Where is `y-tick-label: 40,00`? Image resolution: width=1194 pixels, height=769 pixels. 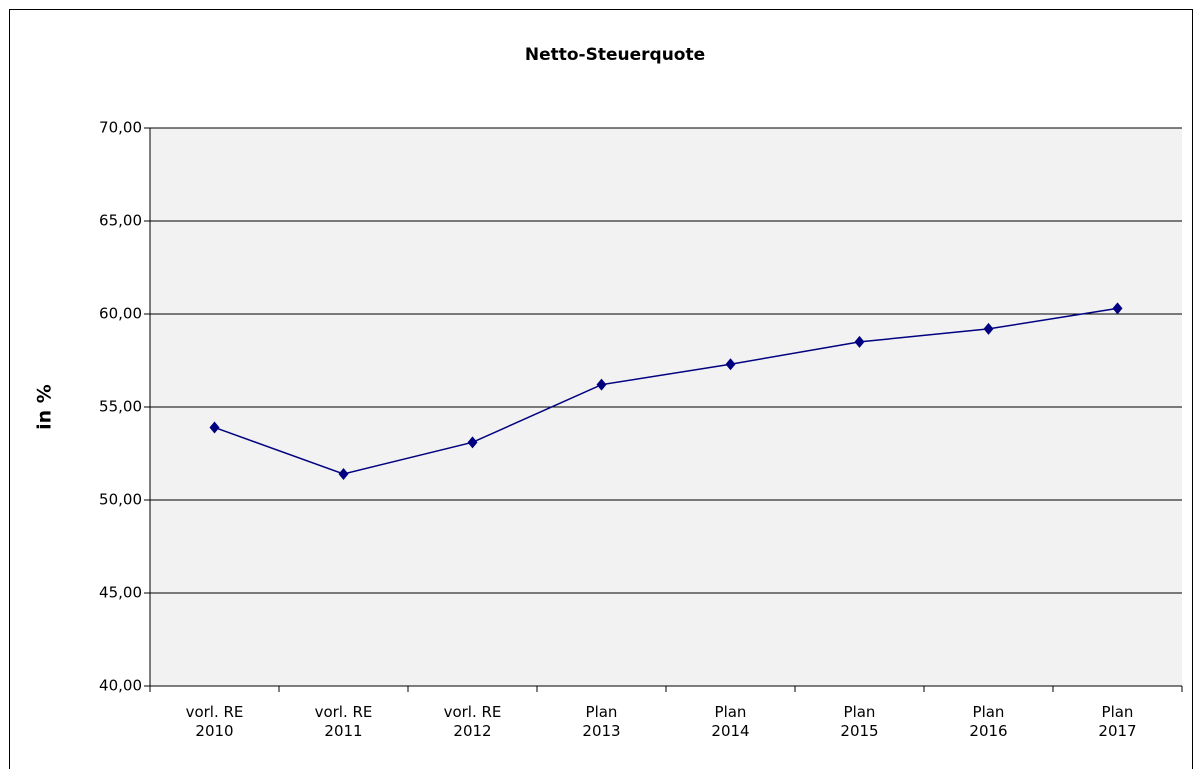
y-tick-label: 40,00 is located at coordinates (120, 686).